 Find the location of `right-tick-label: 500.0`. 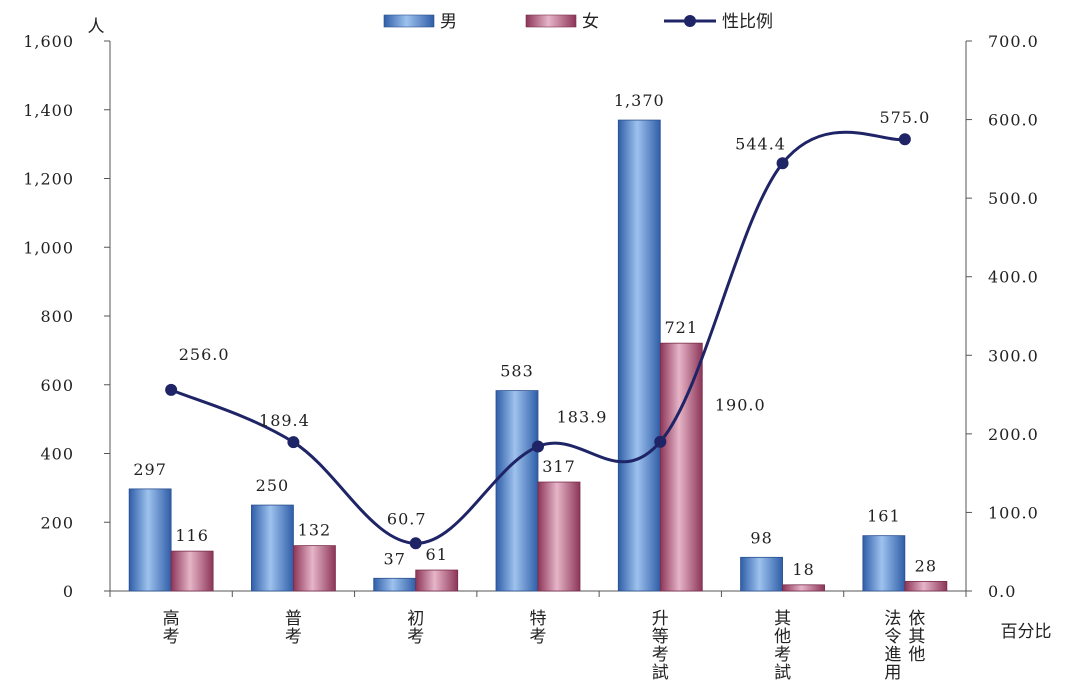

right-tick-label: 500.0 is located at coordinates (1013, 198).